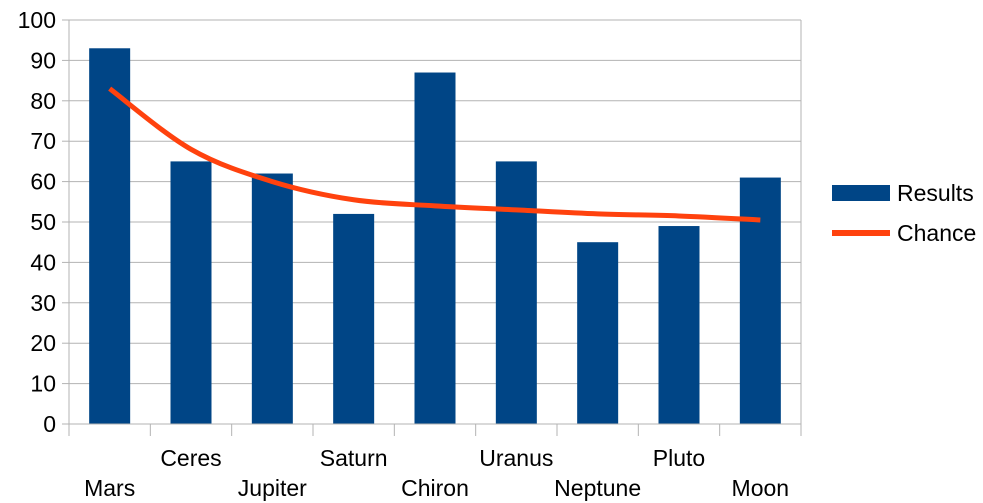 This screenshot has height=503, width=983. I want to click on y-tick-label: 80, so click(43, 101).